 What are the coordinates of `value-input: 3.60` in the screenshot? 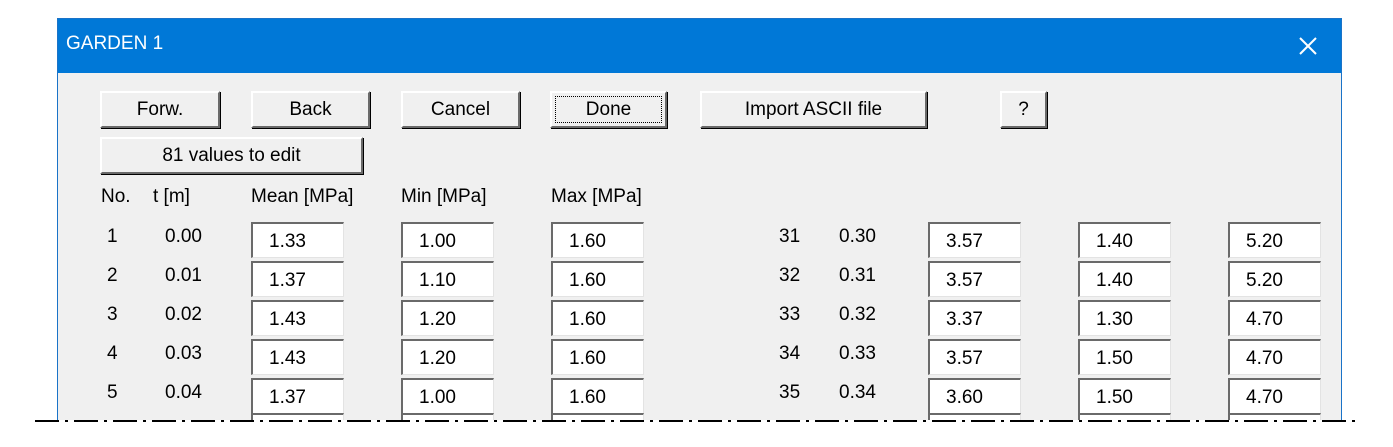 It's located at (974, 396).